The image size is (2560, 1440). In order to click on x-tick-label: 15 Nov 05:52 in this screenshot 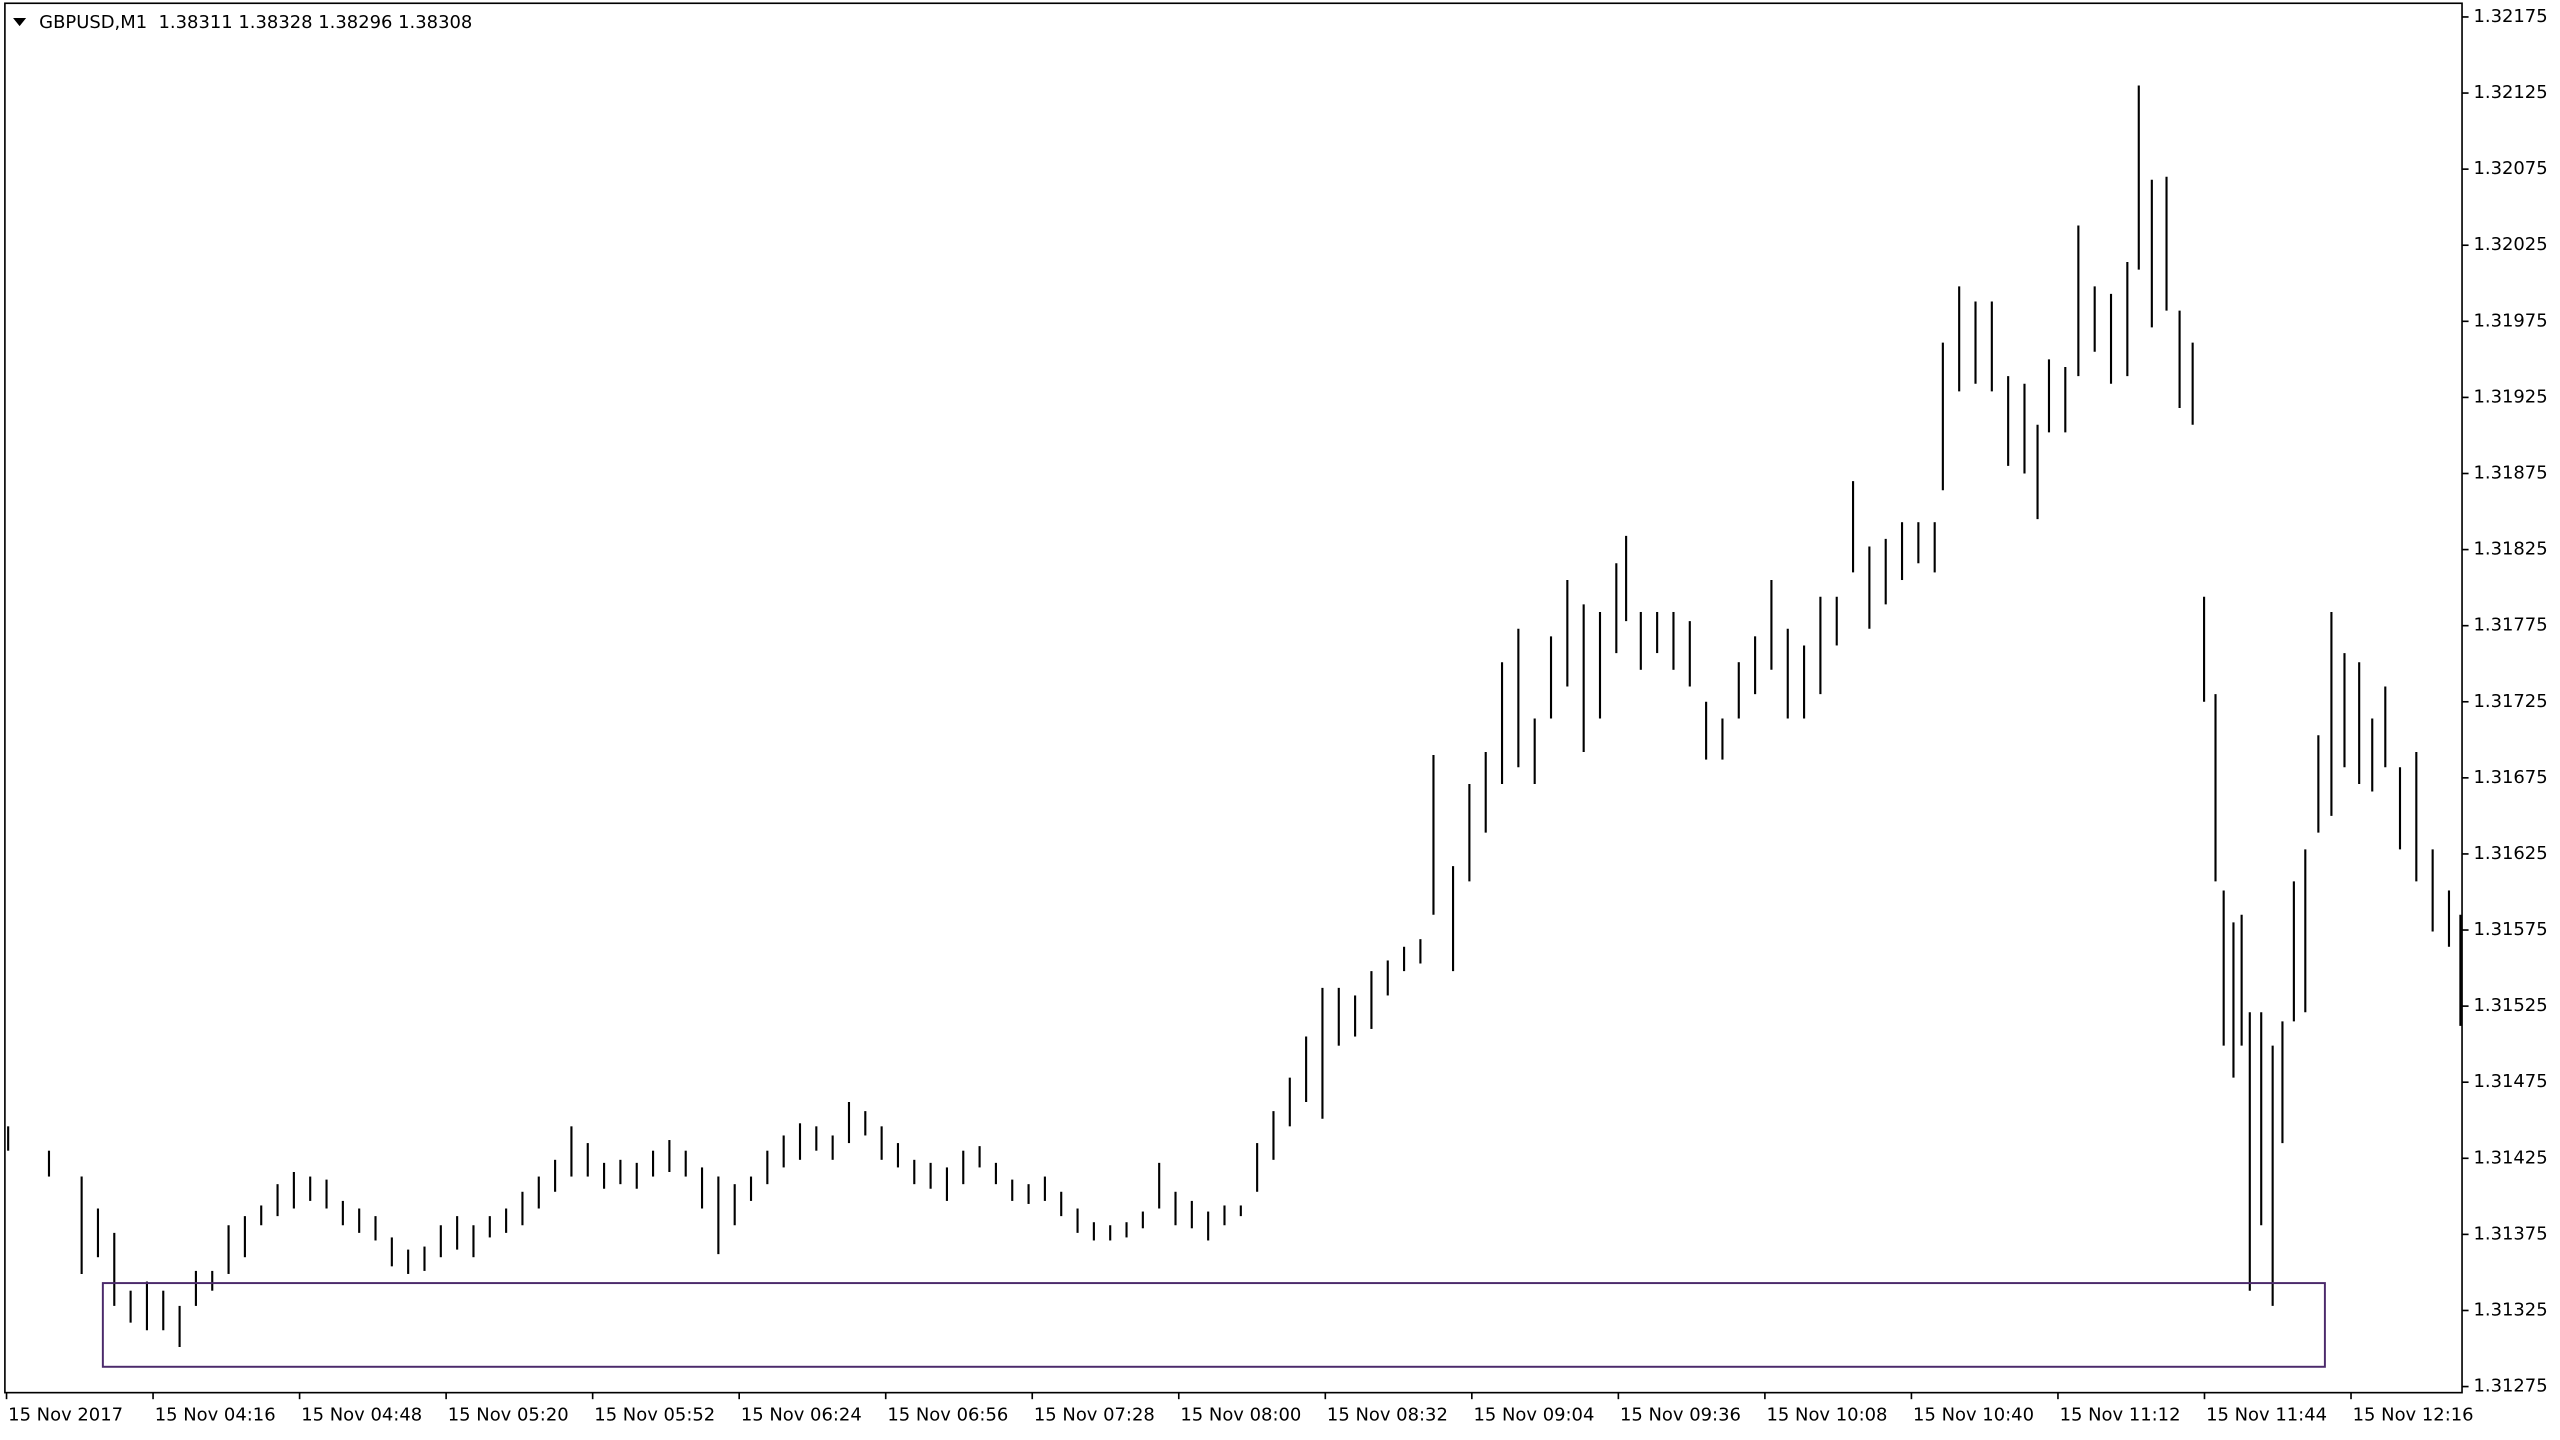, I will do `click(654, 1415)`.